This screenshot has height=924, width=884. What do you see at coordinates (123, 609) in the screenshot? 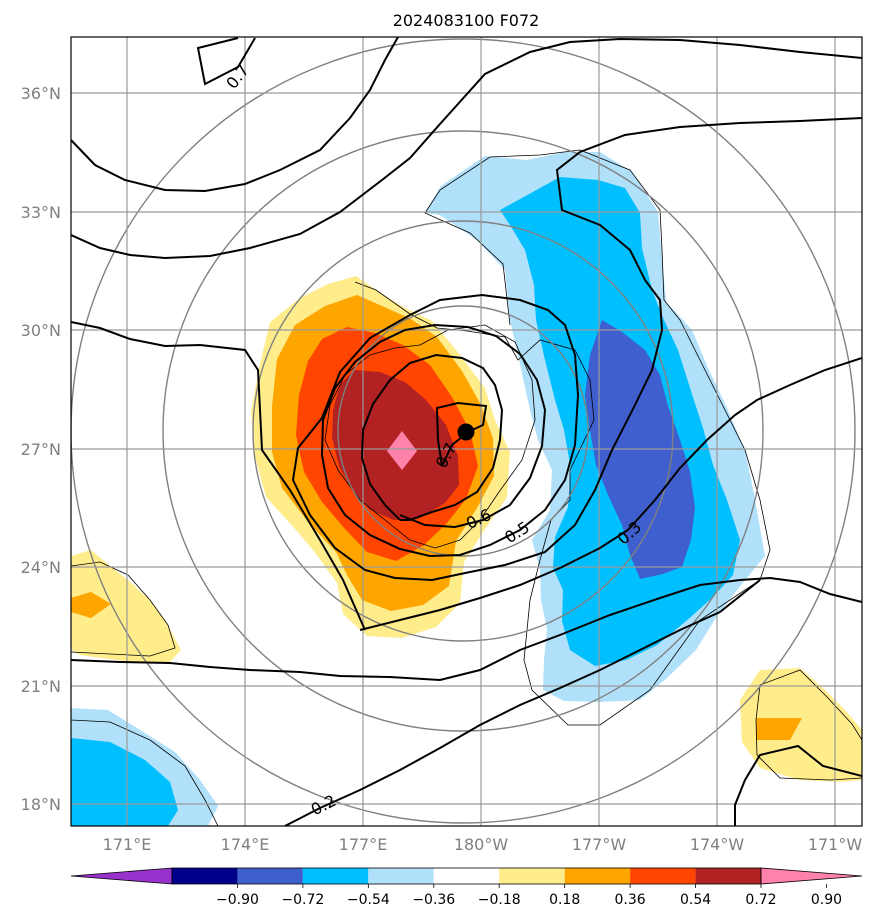
I see `thin-contour-sw` at bounding box center [123, 609].